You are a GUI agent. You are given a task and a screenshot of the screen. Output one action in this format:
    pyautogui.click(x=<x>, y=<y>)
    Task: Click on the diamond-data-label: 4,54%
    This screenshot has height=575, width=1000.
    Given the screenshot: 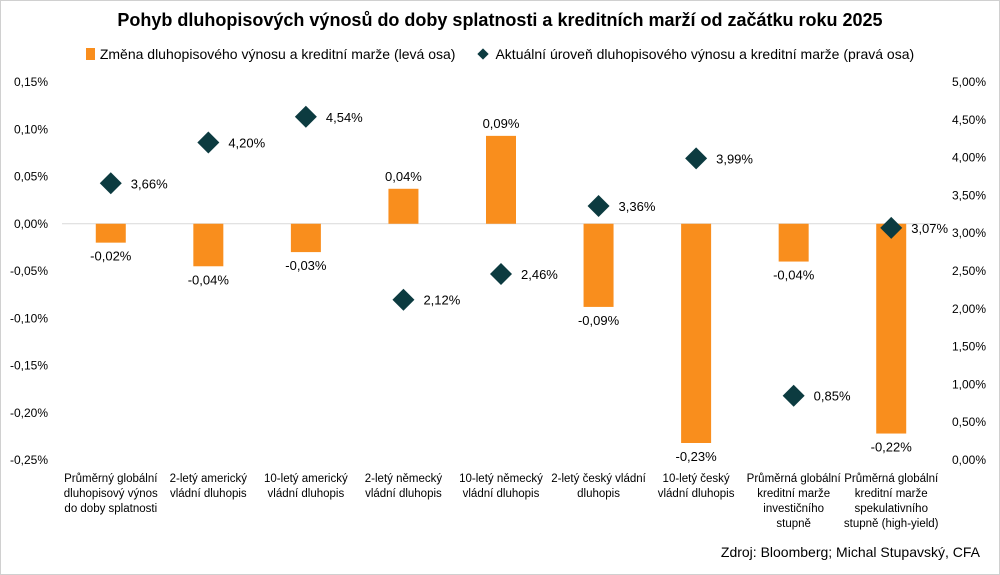 What is the action you would take?
    pyautogui.click(x=344, y=117)
    